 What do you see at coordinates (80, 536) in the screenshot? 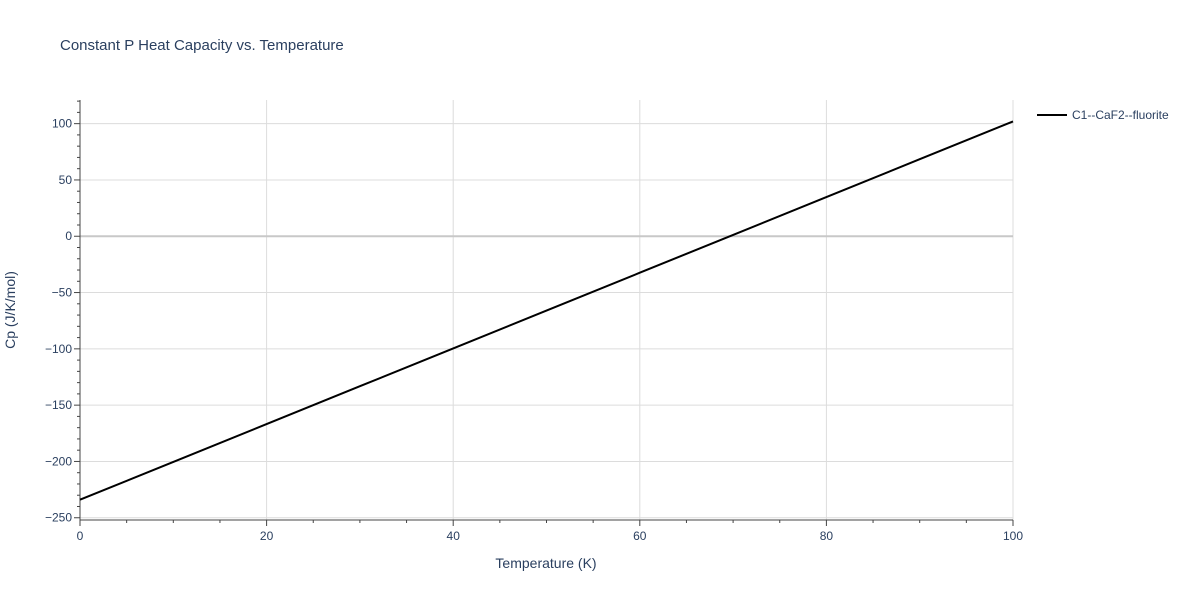
I see `x-tick-label: 0` at bounding box center [80, 536].